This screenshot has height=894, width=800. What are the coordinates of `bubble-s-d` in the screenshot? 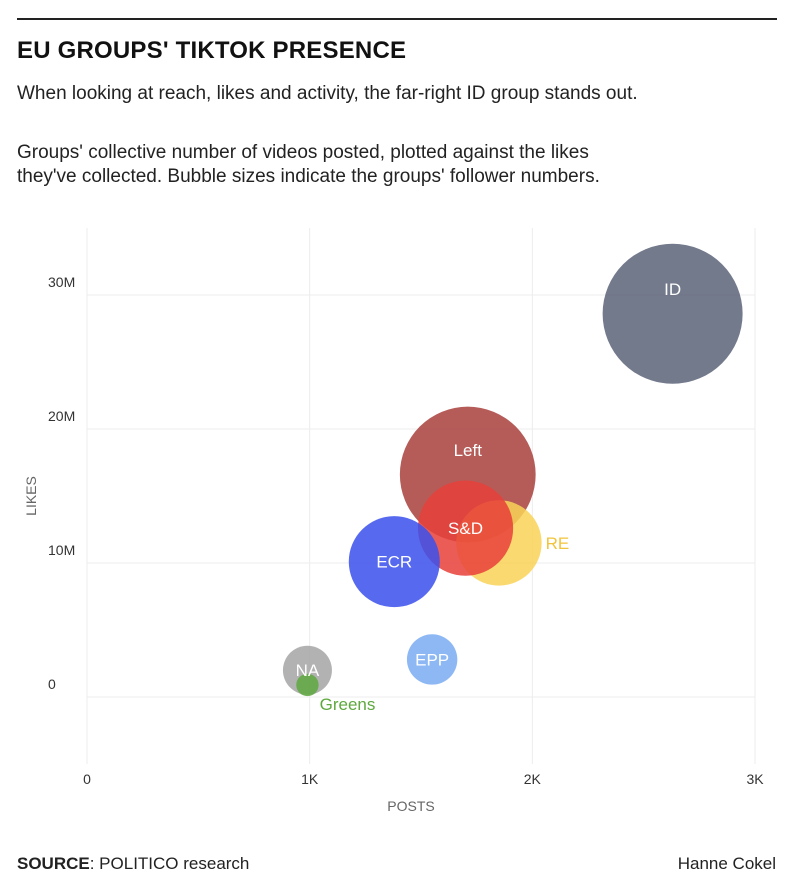 It's located at (465, 528).